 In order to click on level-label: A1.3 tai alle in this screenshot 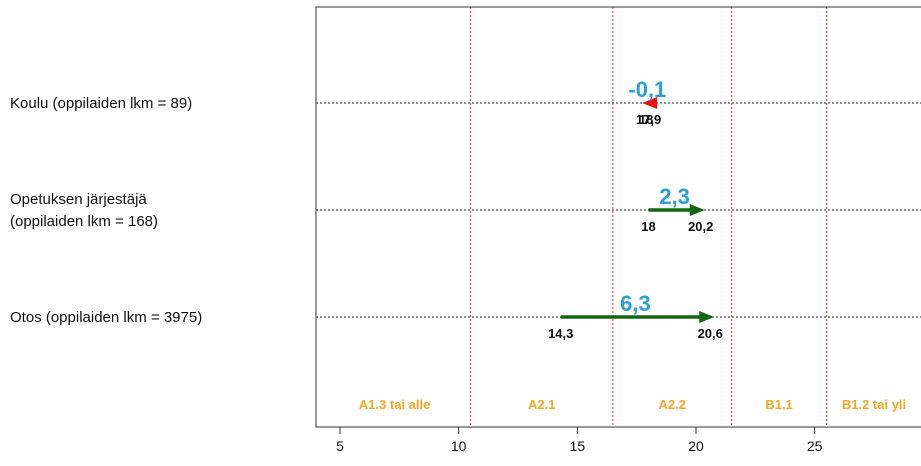, I will do `click(395, 404)`.